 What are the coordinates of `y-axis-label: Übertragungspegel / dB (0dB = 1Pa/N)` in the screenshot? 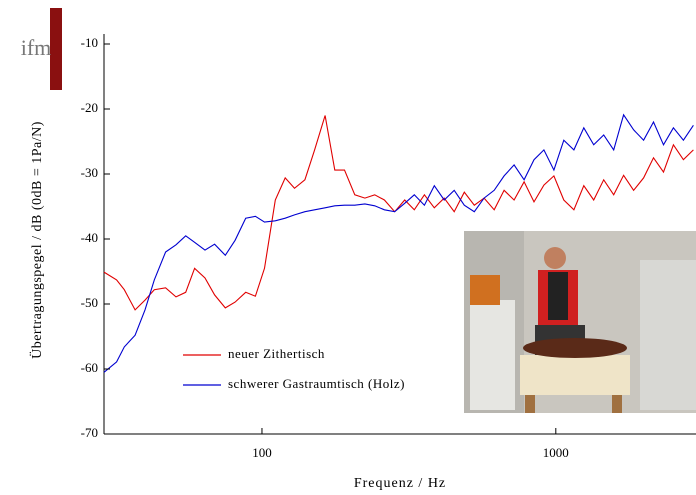 It's located at (36, 240).